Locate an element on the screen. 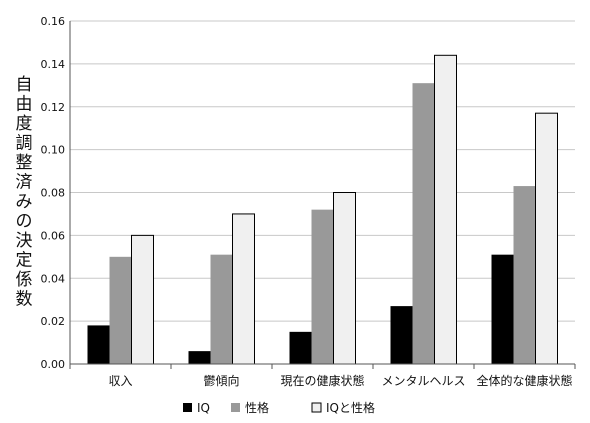 Image resolution: width=590 pixels, height=423 pixels. y-tick-label: 0.00 is located at coordinates (53, 364).